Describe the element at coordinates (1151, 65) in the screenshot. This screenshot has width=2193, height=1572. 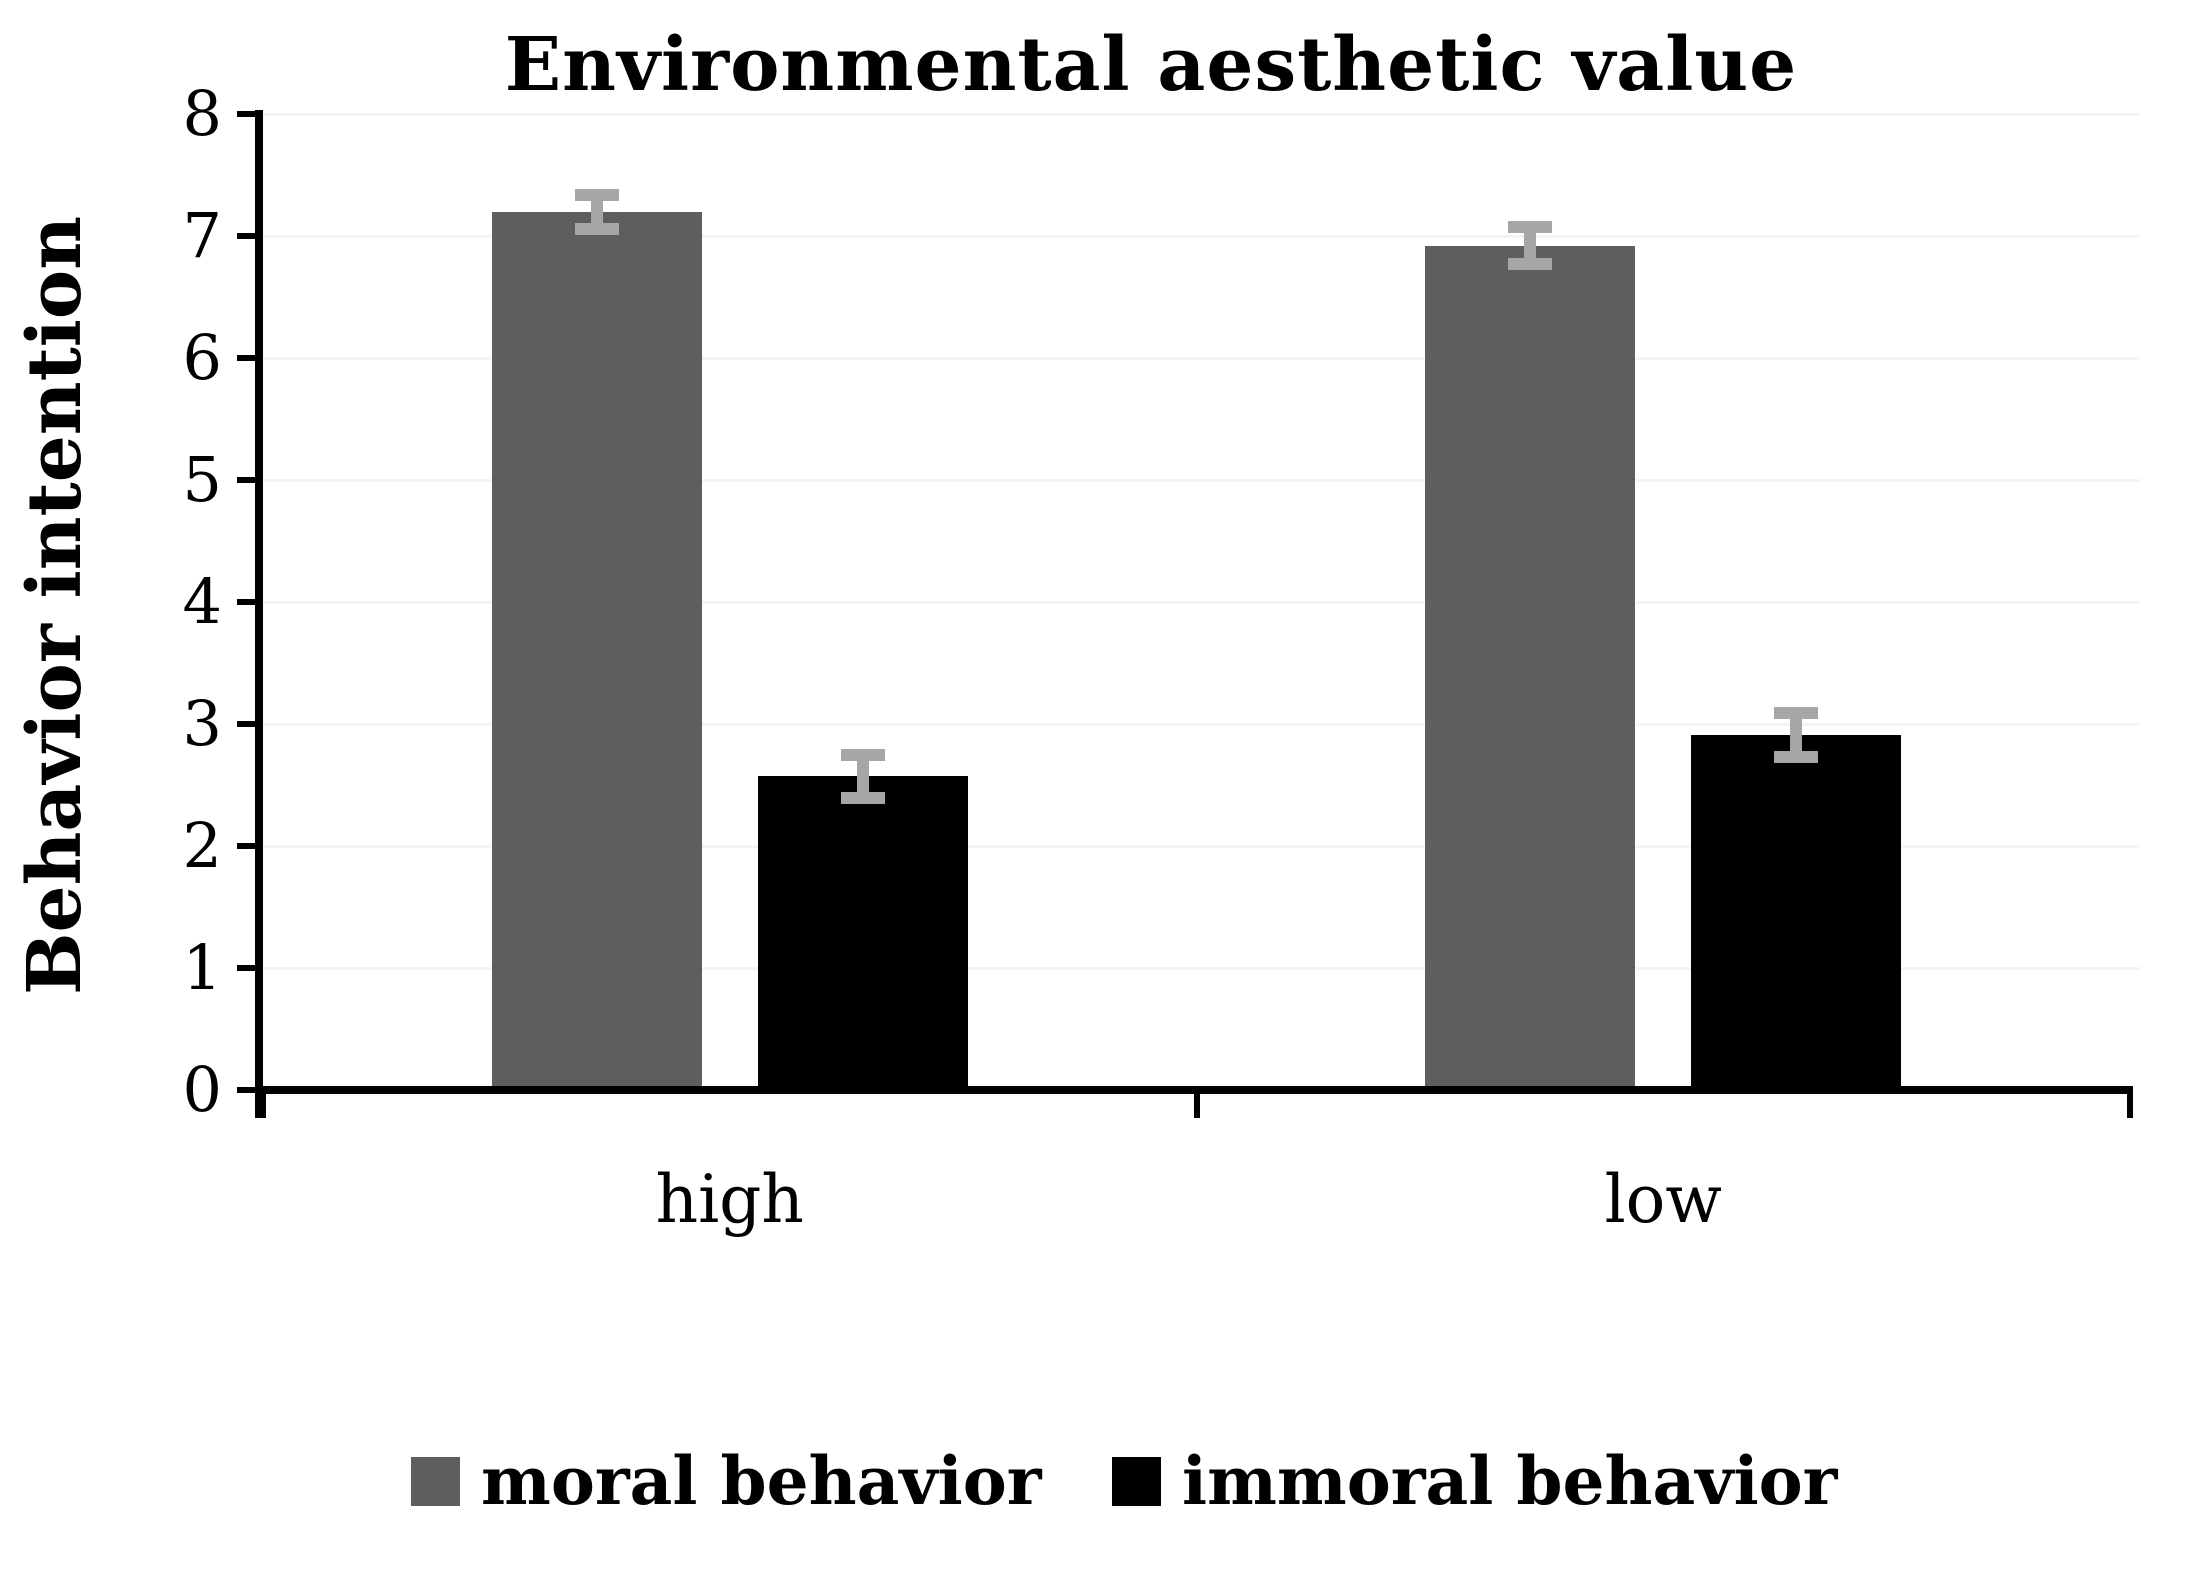
I see `chart-title: Environmental aesthetic value` at that location.